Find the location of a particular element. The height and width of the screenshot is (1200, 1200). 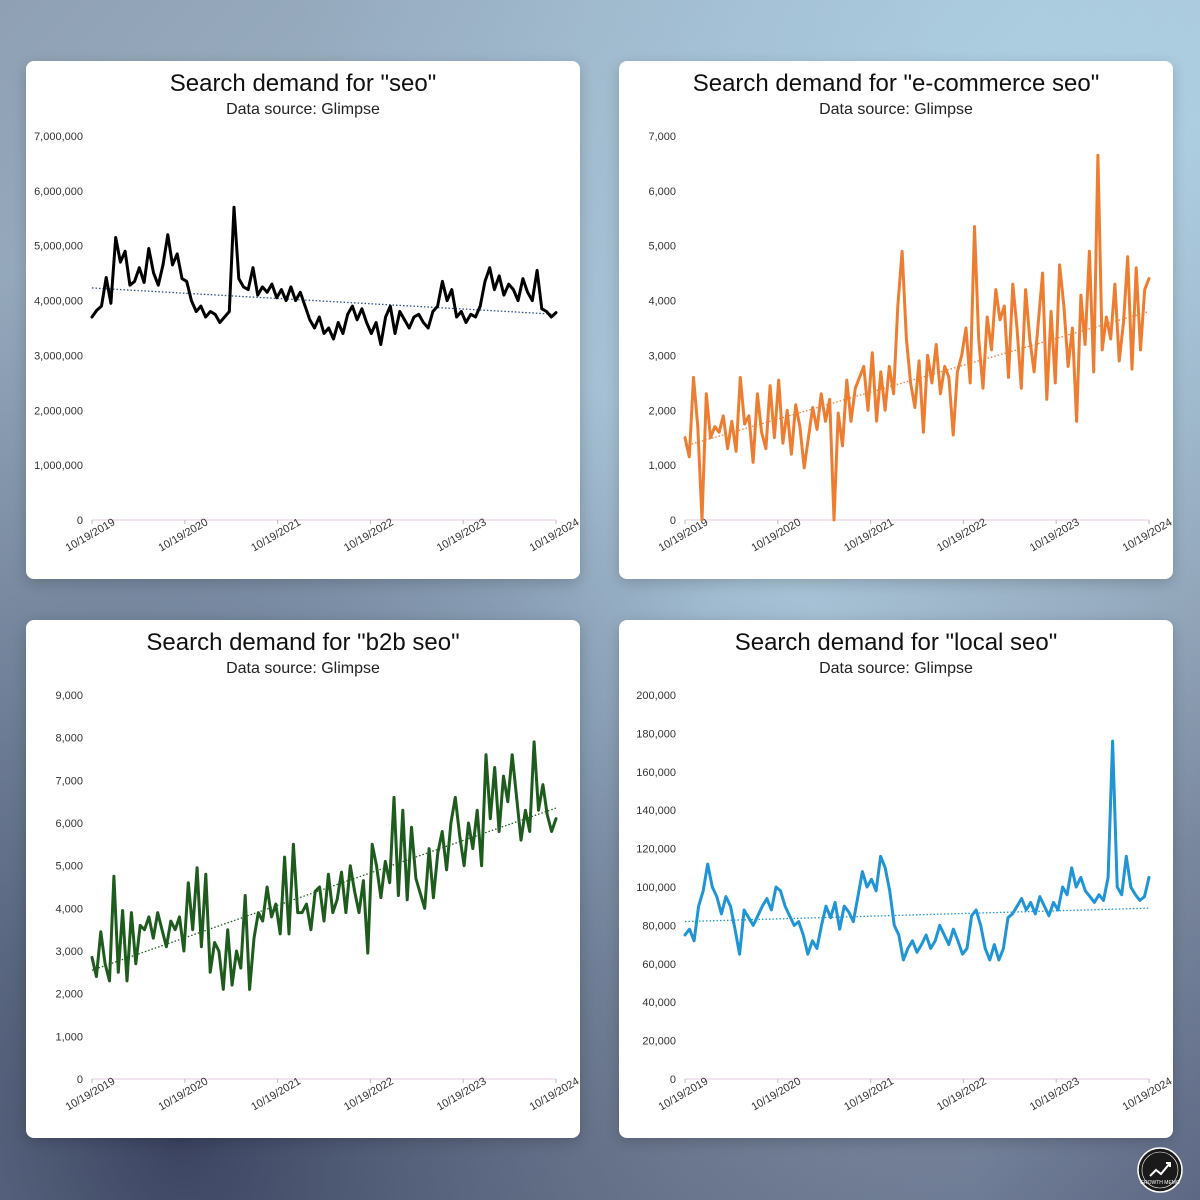

y-tick-label: 60,000 is located at coordinates (659, 965).